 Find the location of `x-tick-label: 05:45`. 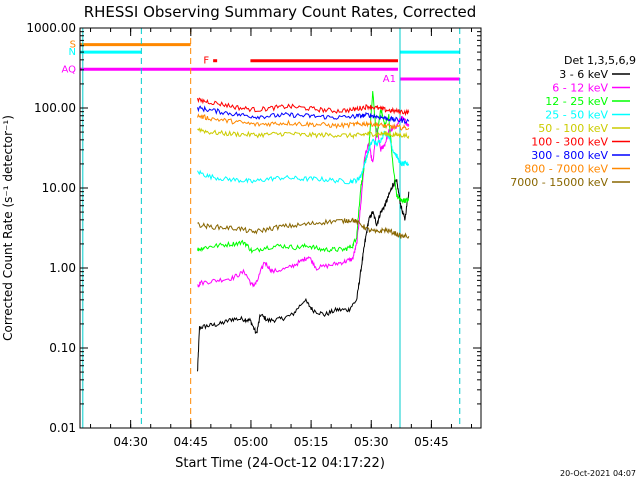

x-tick-label: 05:45 is located at coordinates (431, 442).